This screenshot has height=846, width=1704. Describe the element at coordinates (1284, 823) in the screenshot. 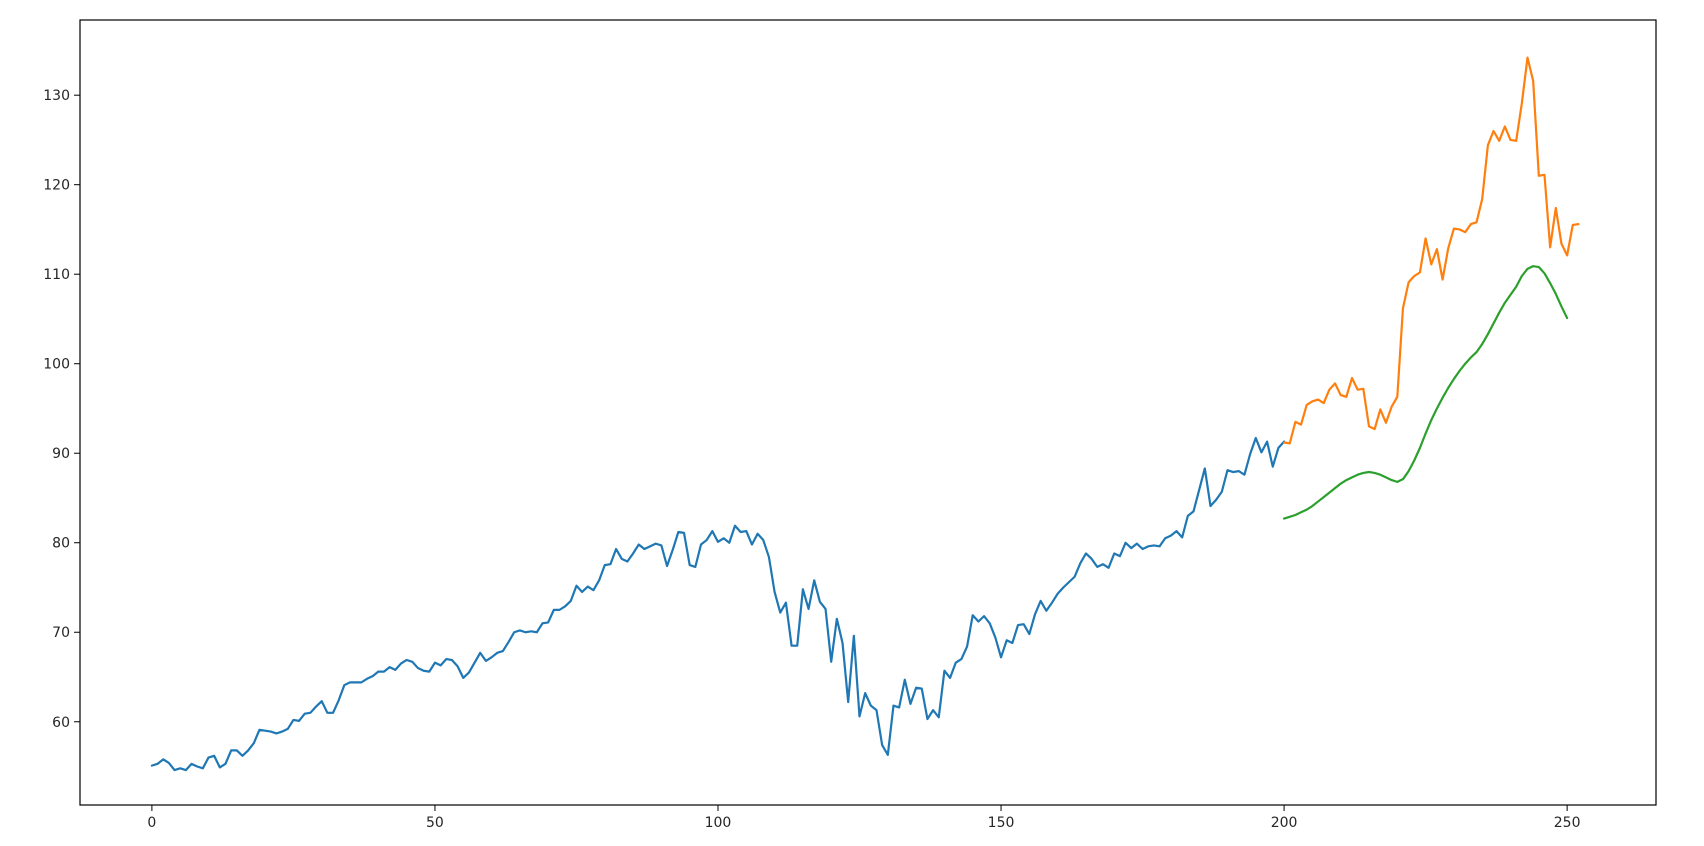

I see `x-tick-label: 200` at that location.